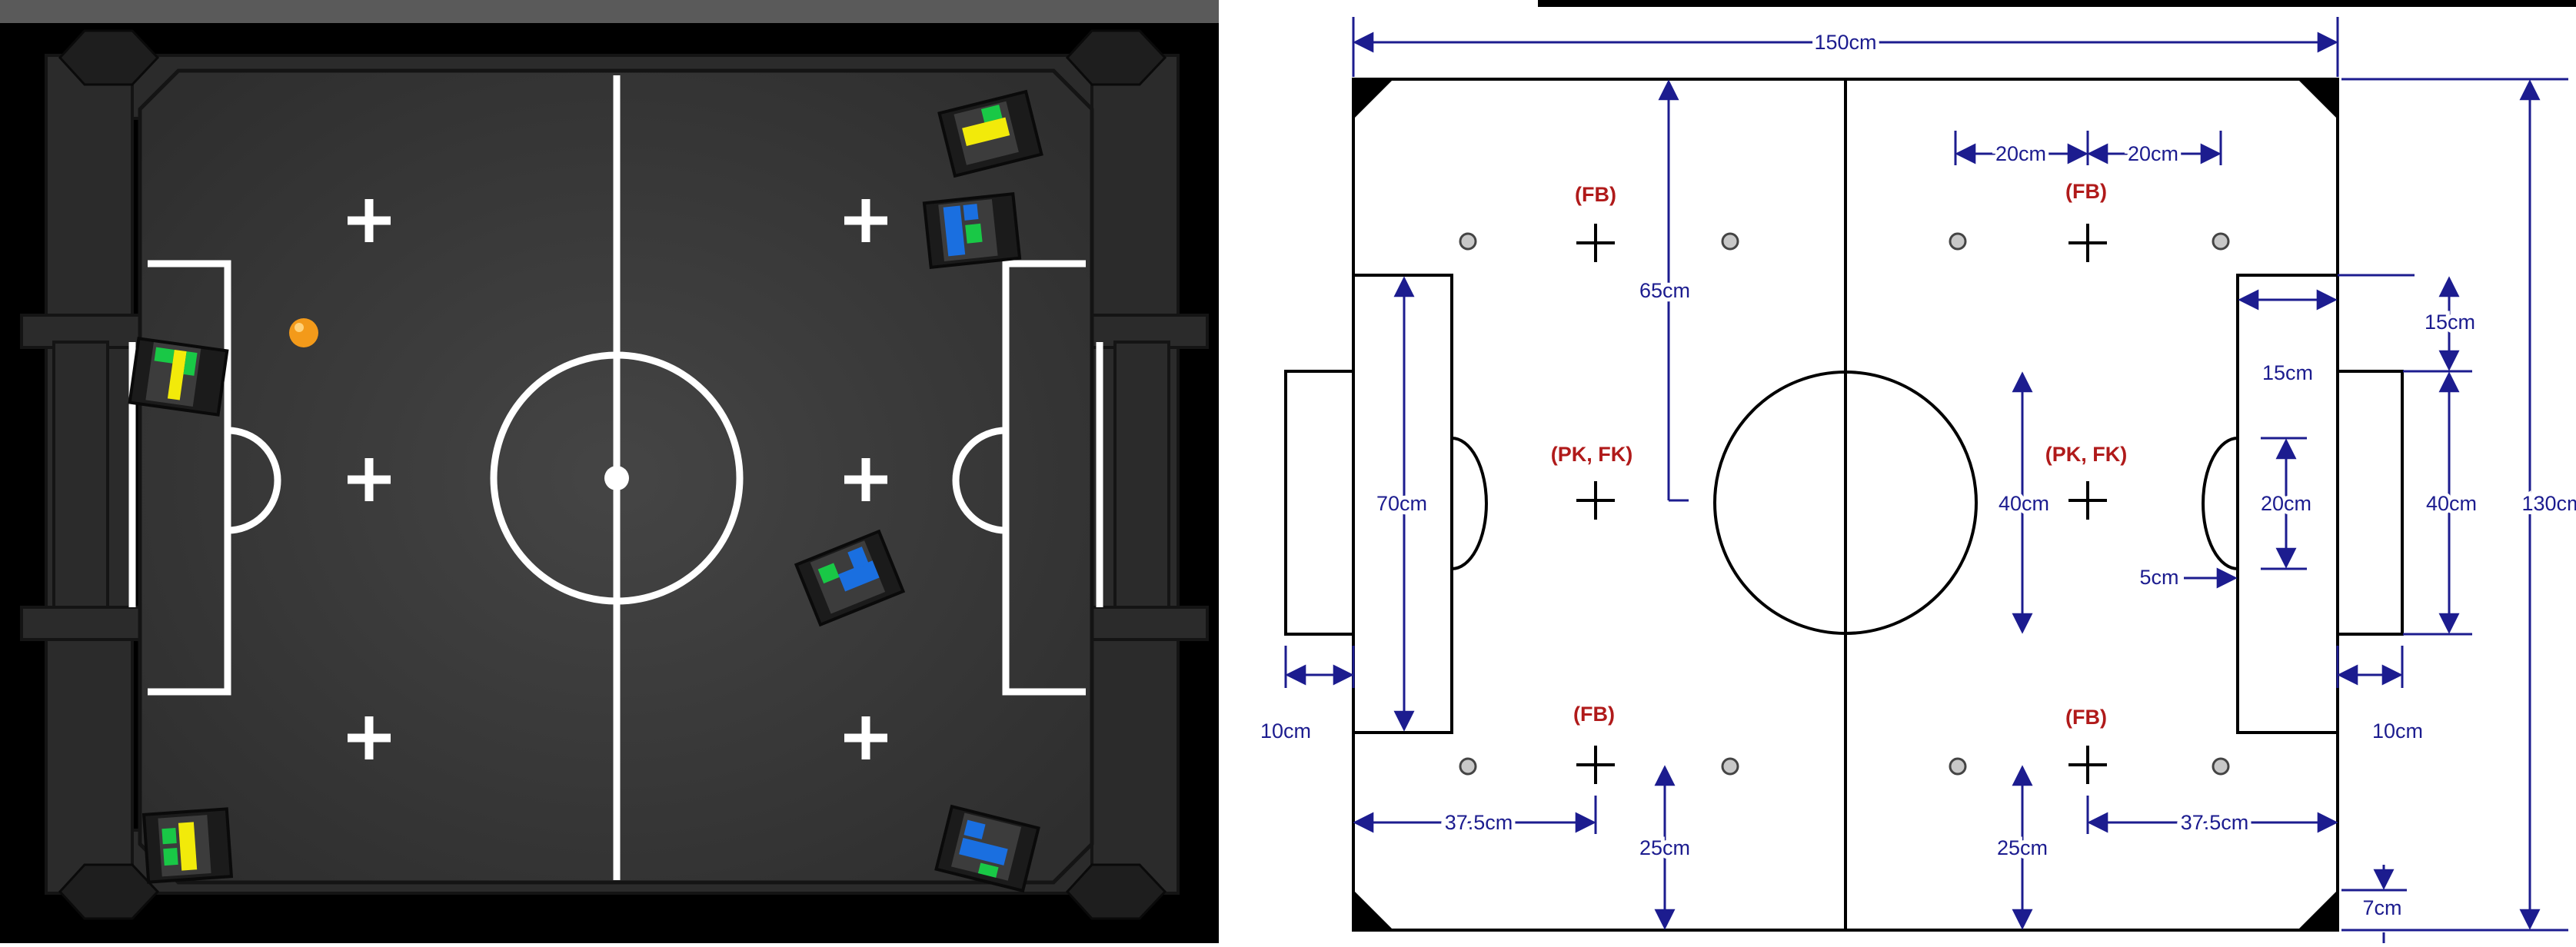 Image resolution: width=2576 pixels, height=947 pixels. Describe the element at coordinates (2086, 455) in the screenshot. I see `label-pkfk-right: (PK, FK)` at that location.